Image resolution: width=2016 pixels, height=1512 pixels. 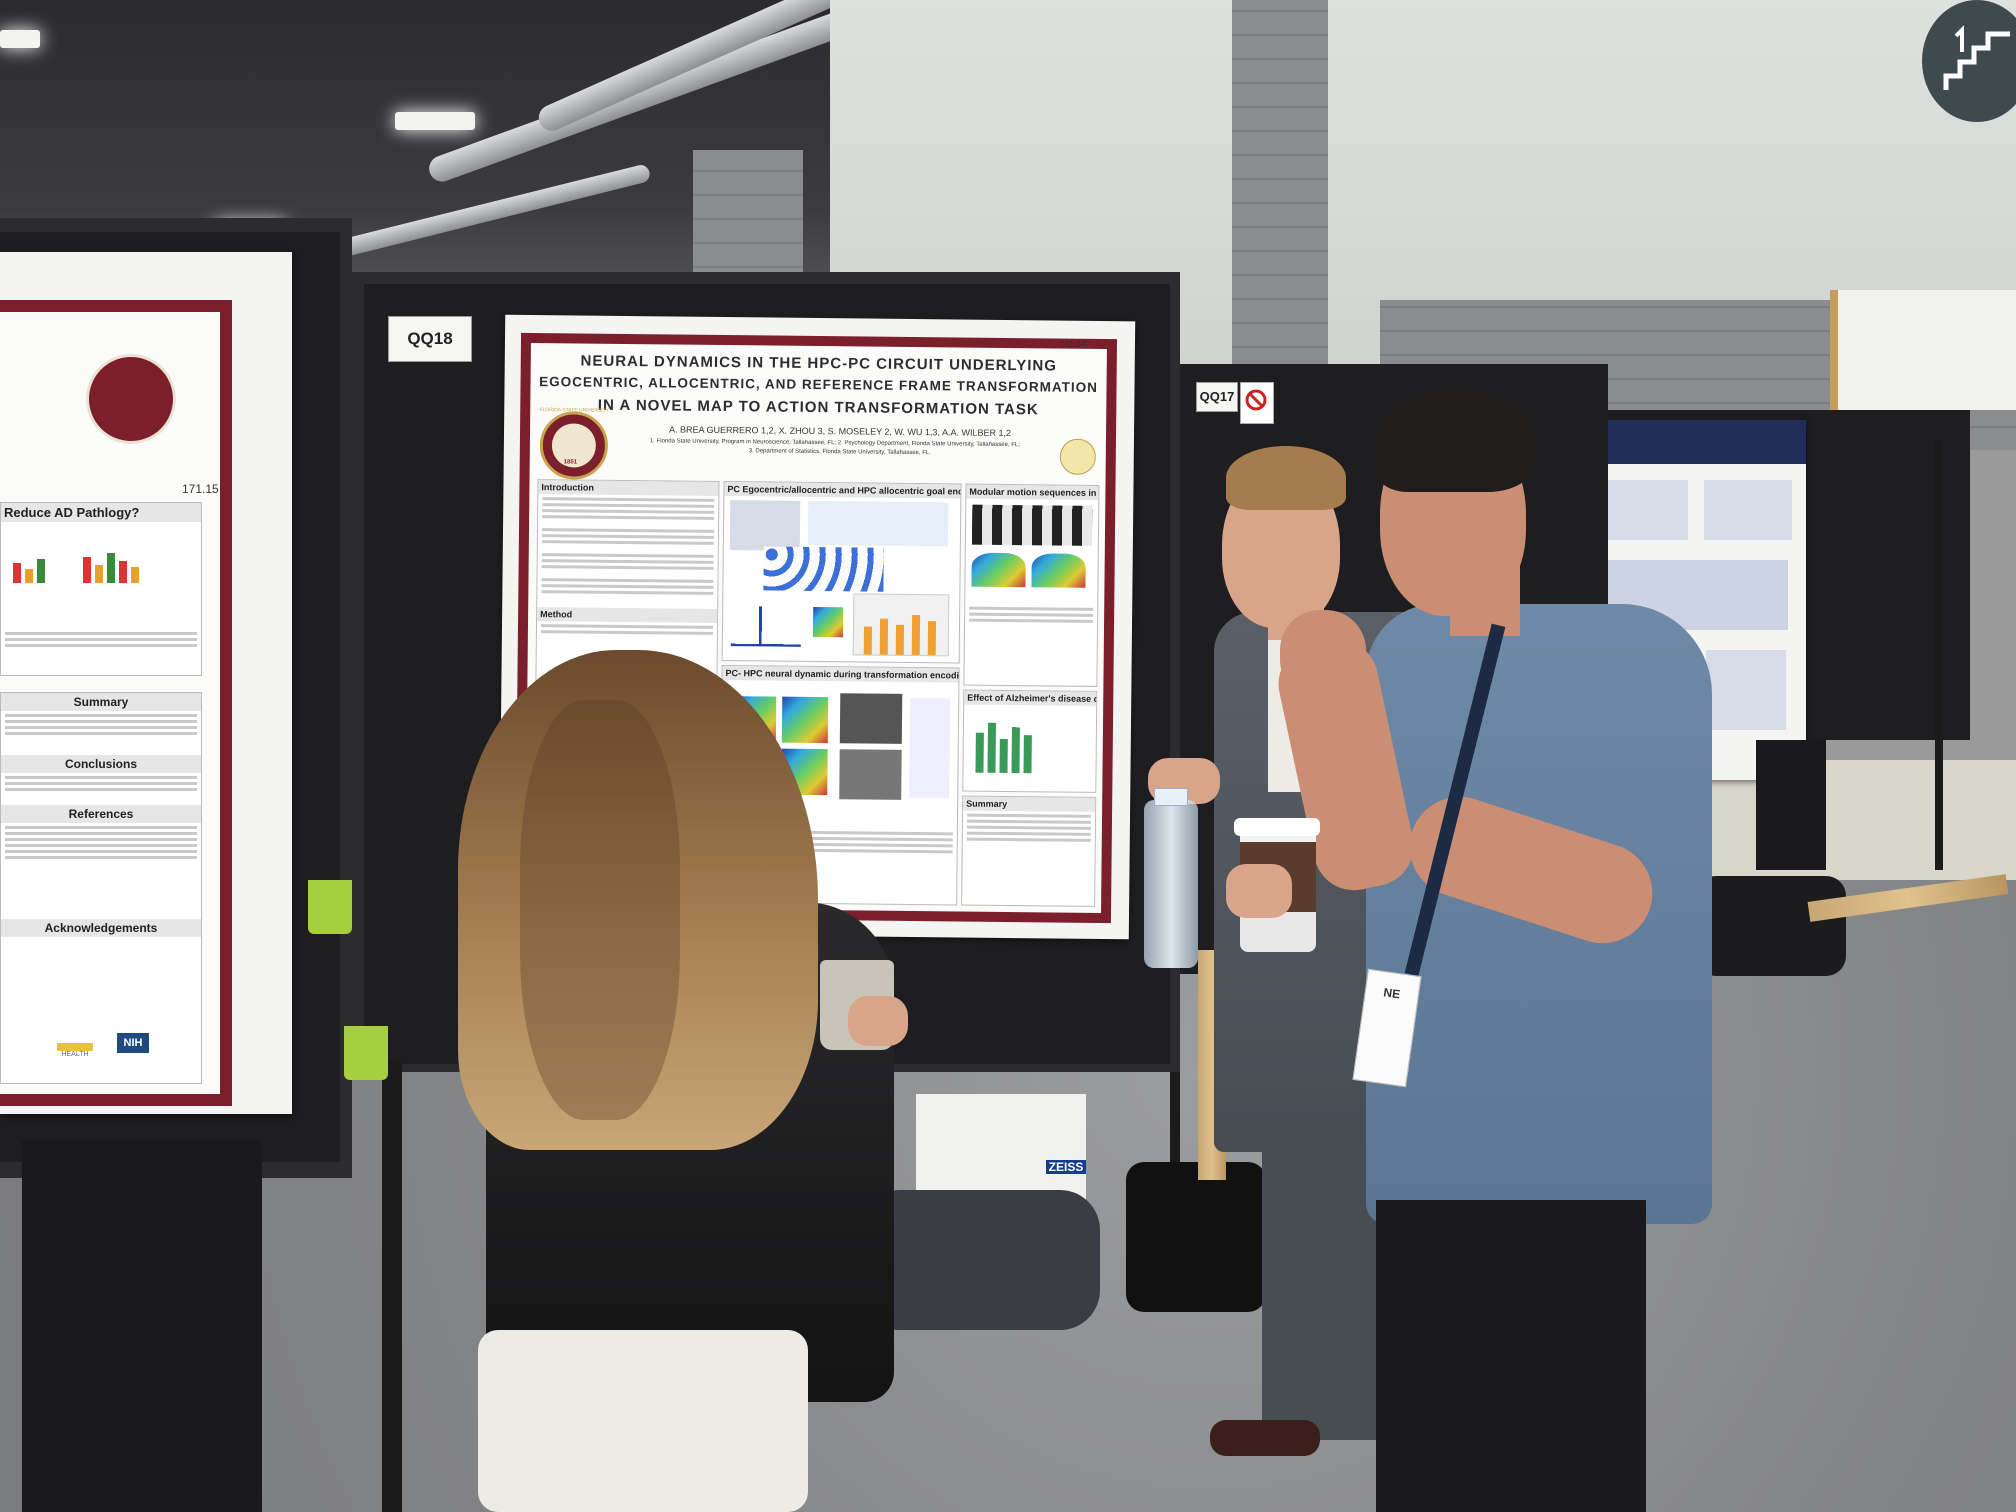 I want to click on jacket-on-floor, so click(x=980, y=1260).